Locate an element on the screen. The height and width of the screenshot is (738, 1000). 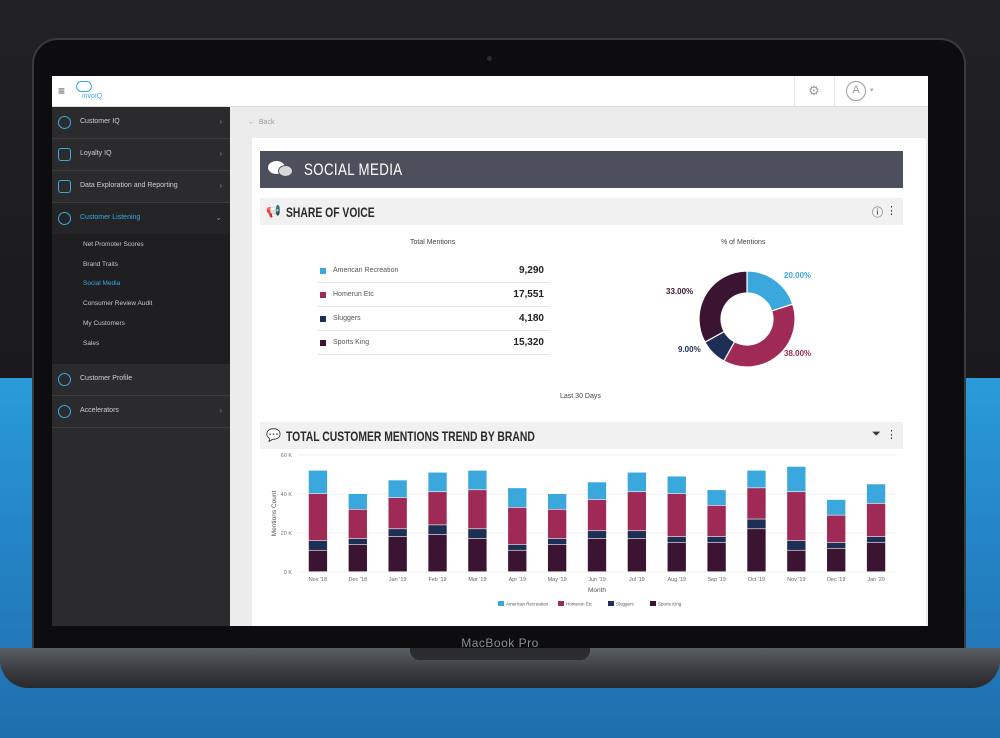
back-link: ← Back is located at coordinates (261, 122).